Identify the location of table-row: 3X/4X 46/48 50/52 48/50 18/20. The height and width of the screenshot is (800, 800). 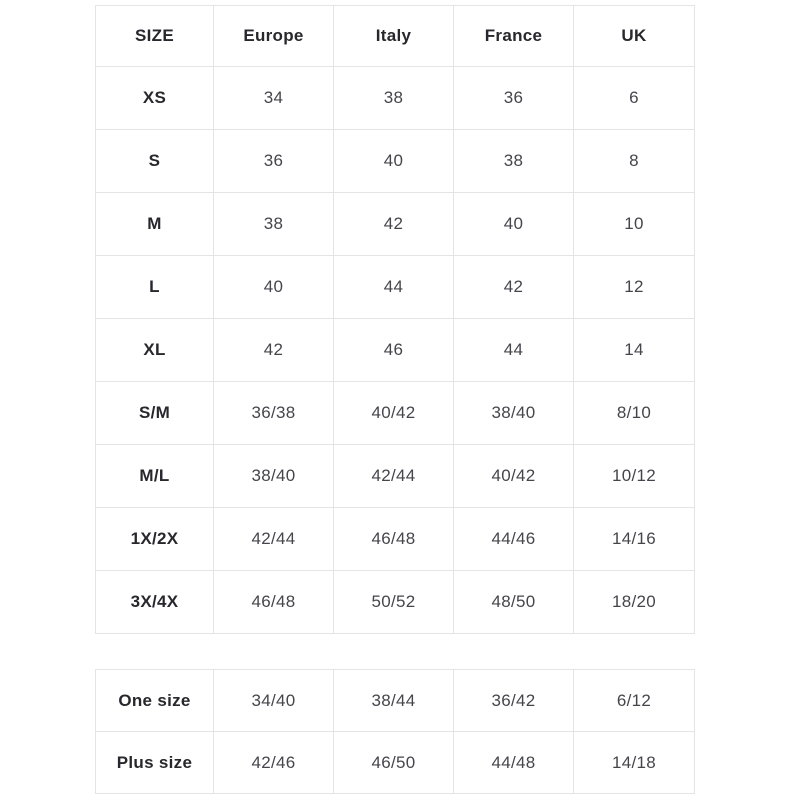
(395, 602).